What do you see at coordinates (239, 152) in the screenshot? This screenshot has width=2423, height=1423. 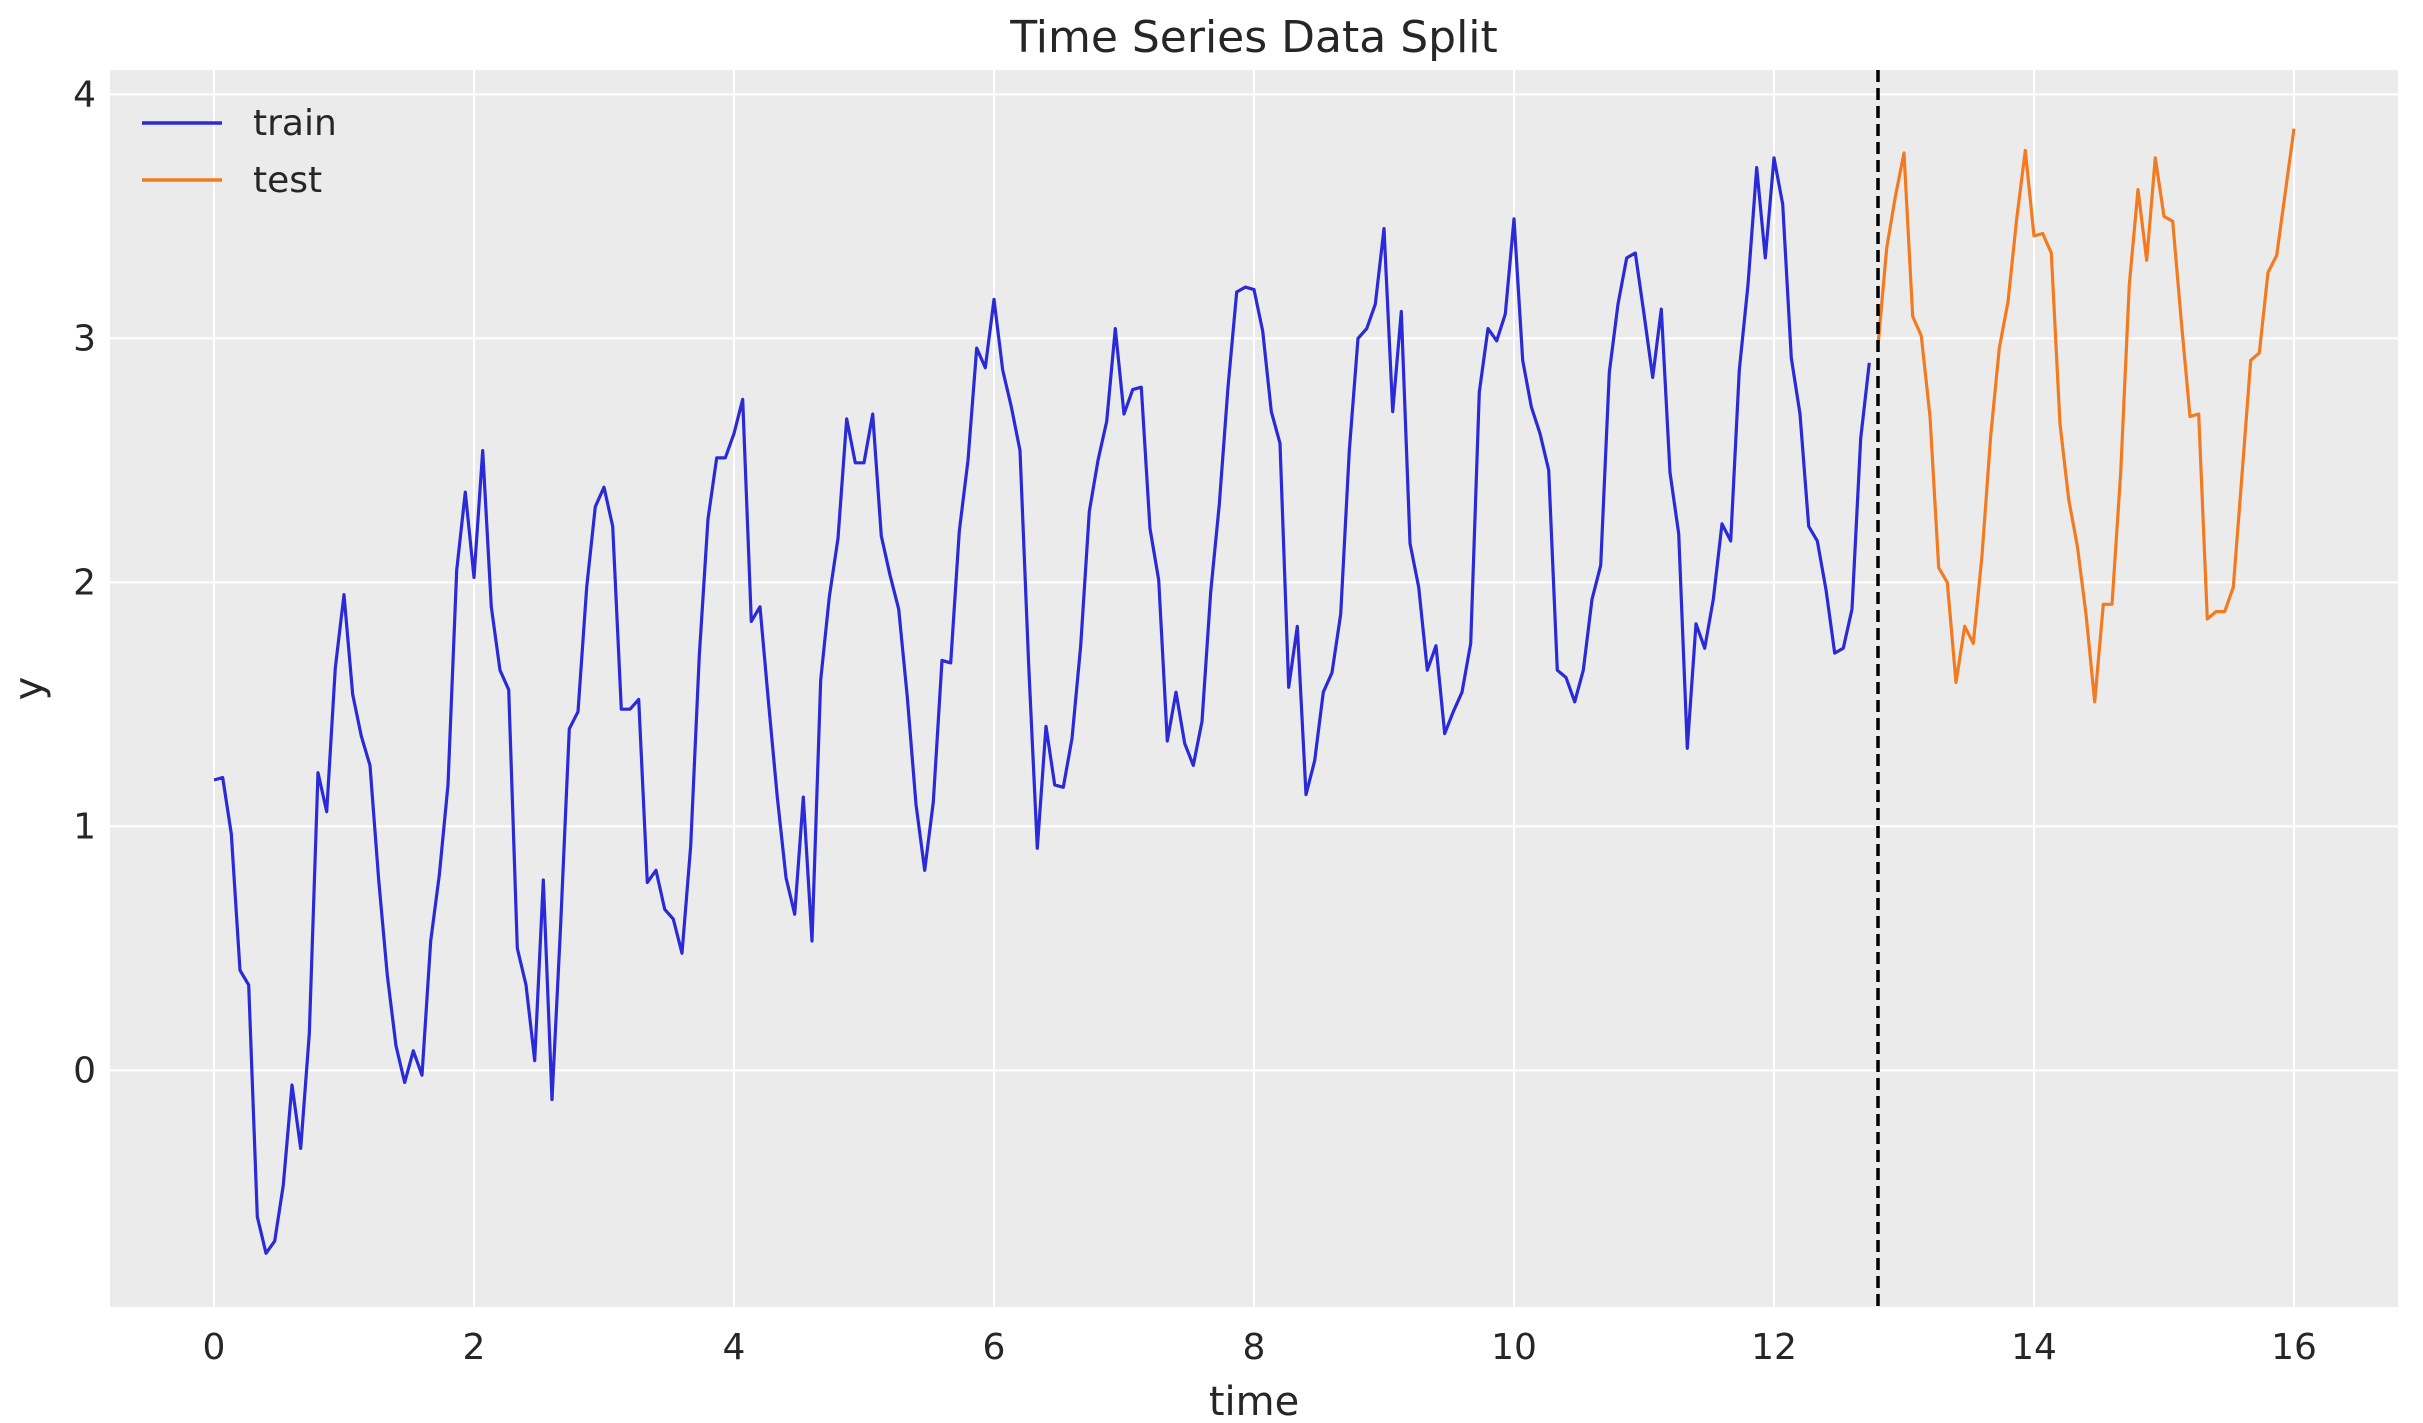 I see `legend: train test` at bounding box center [239, 152].